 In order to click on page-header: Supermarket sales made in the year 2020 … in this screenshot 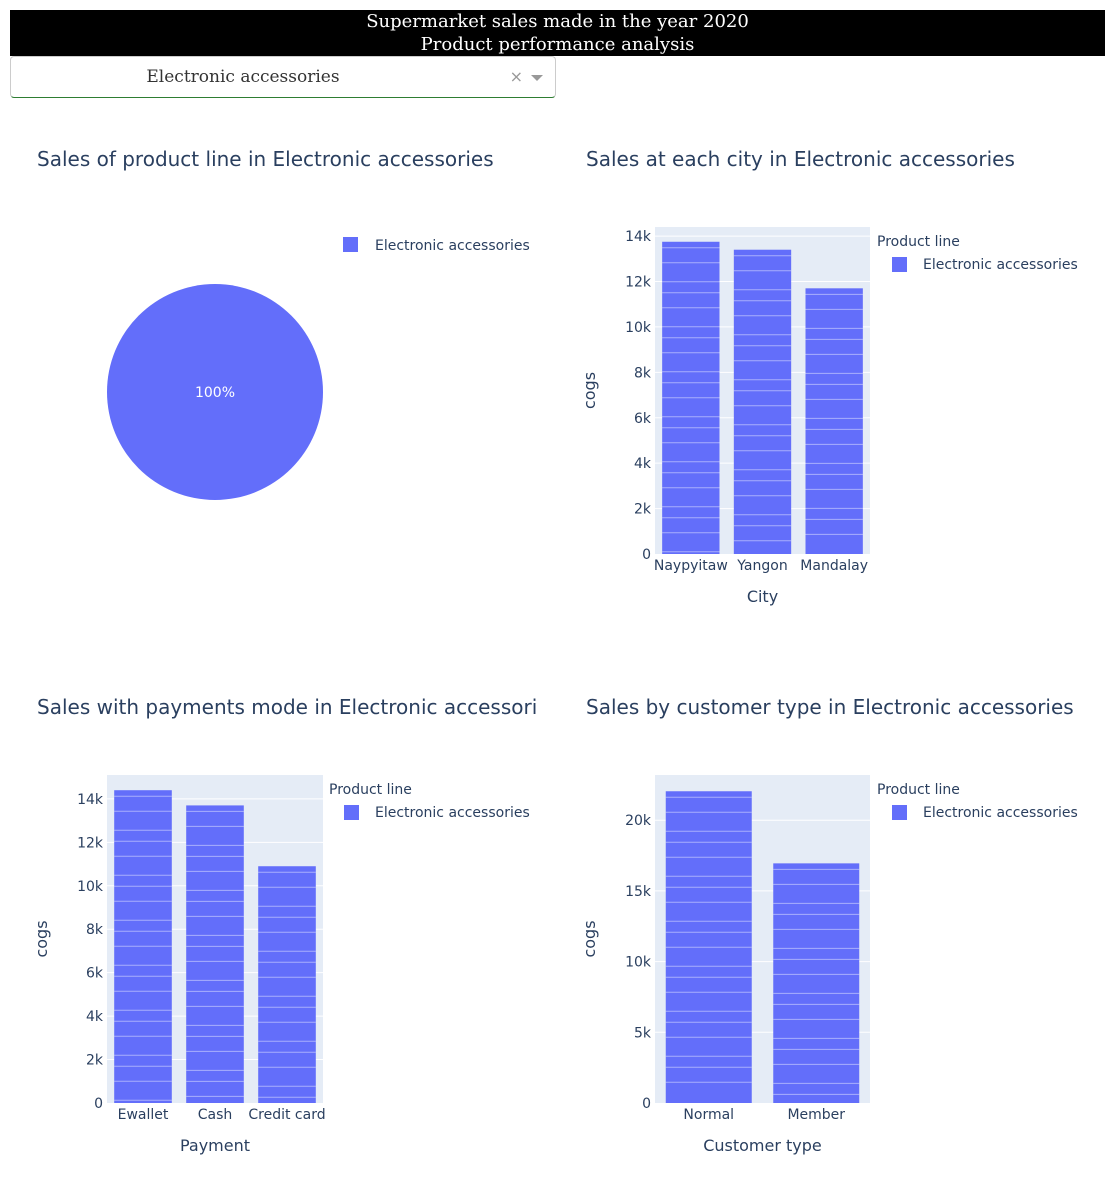, I will do `click(557, 33)`.